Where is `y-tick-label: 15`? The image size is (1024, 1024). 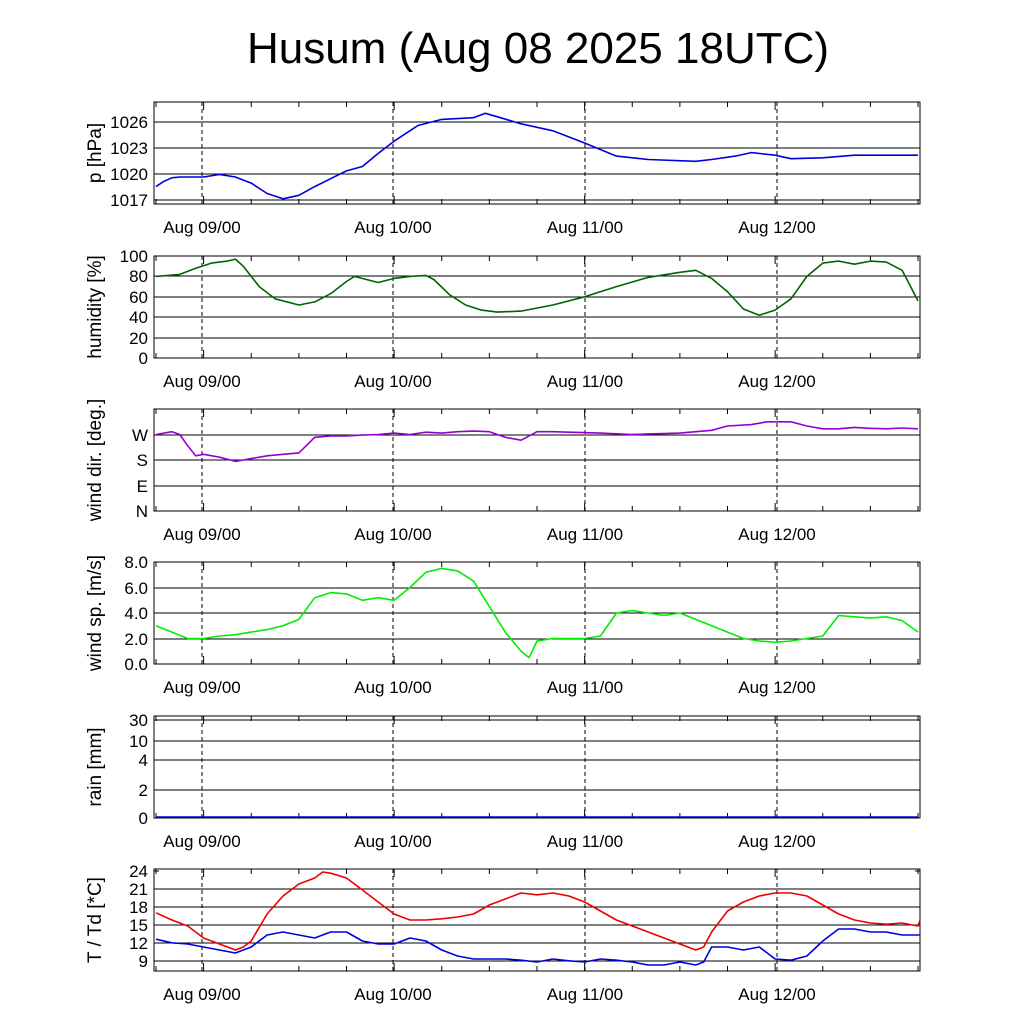 y-tick-label: 15 is located at coordinates (138, 925).